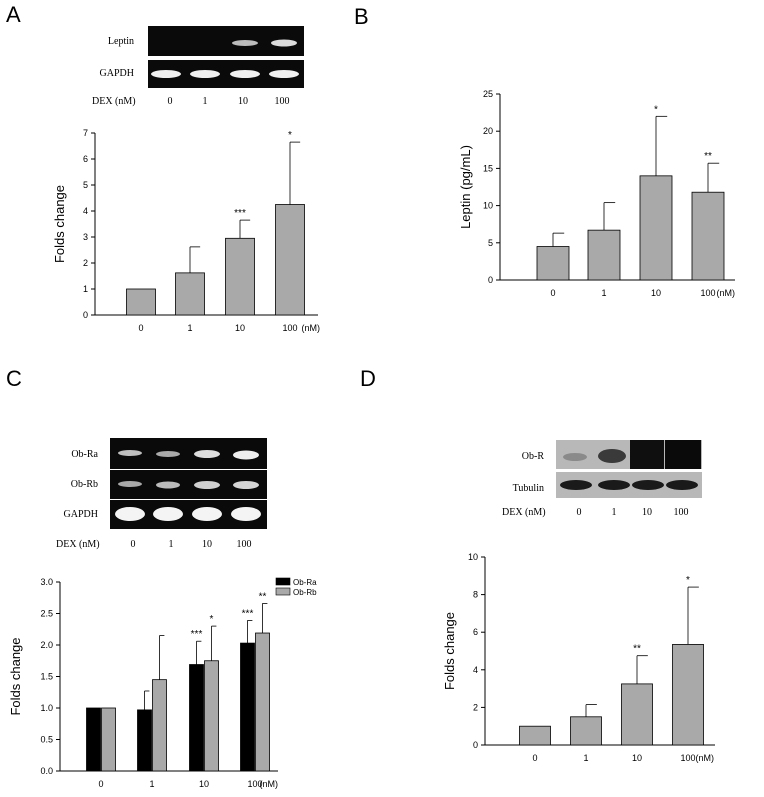  Describe the element at coordinates (488, 206) in the screenshot. I see `b-ytick-label-2: 10` at that location.